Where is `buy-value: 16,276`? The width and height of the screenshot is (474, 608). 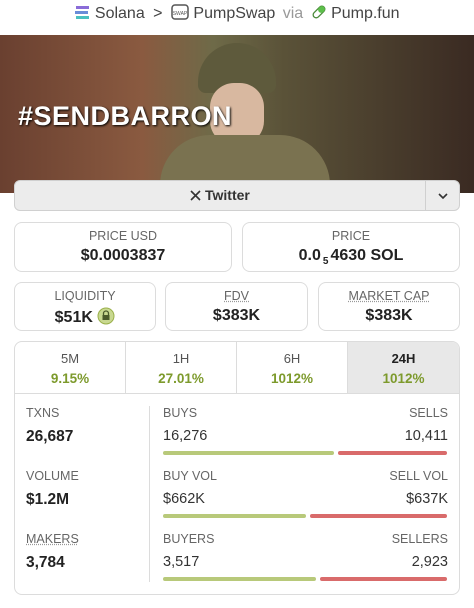
buy-value: 16,276 is located at coordinates (185, 436).